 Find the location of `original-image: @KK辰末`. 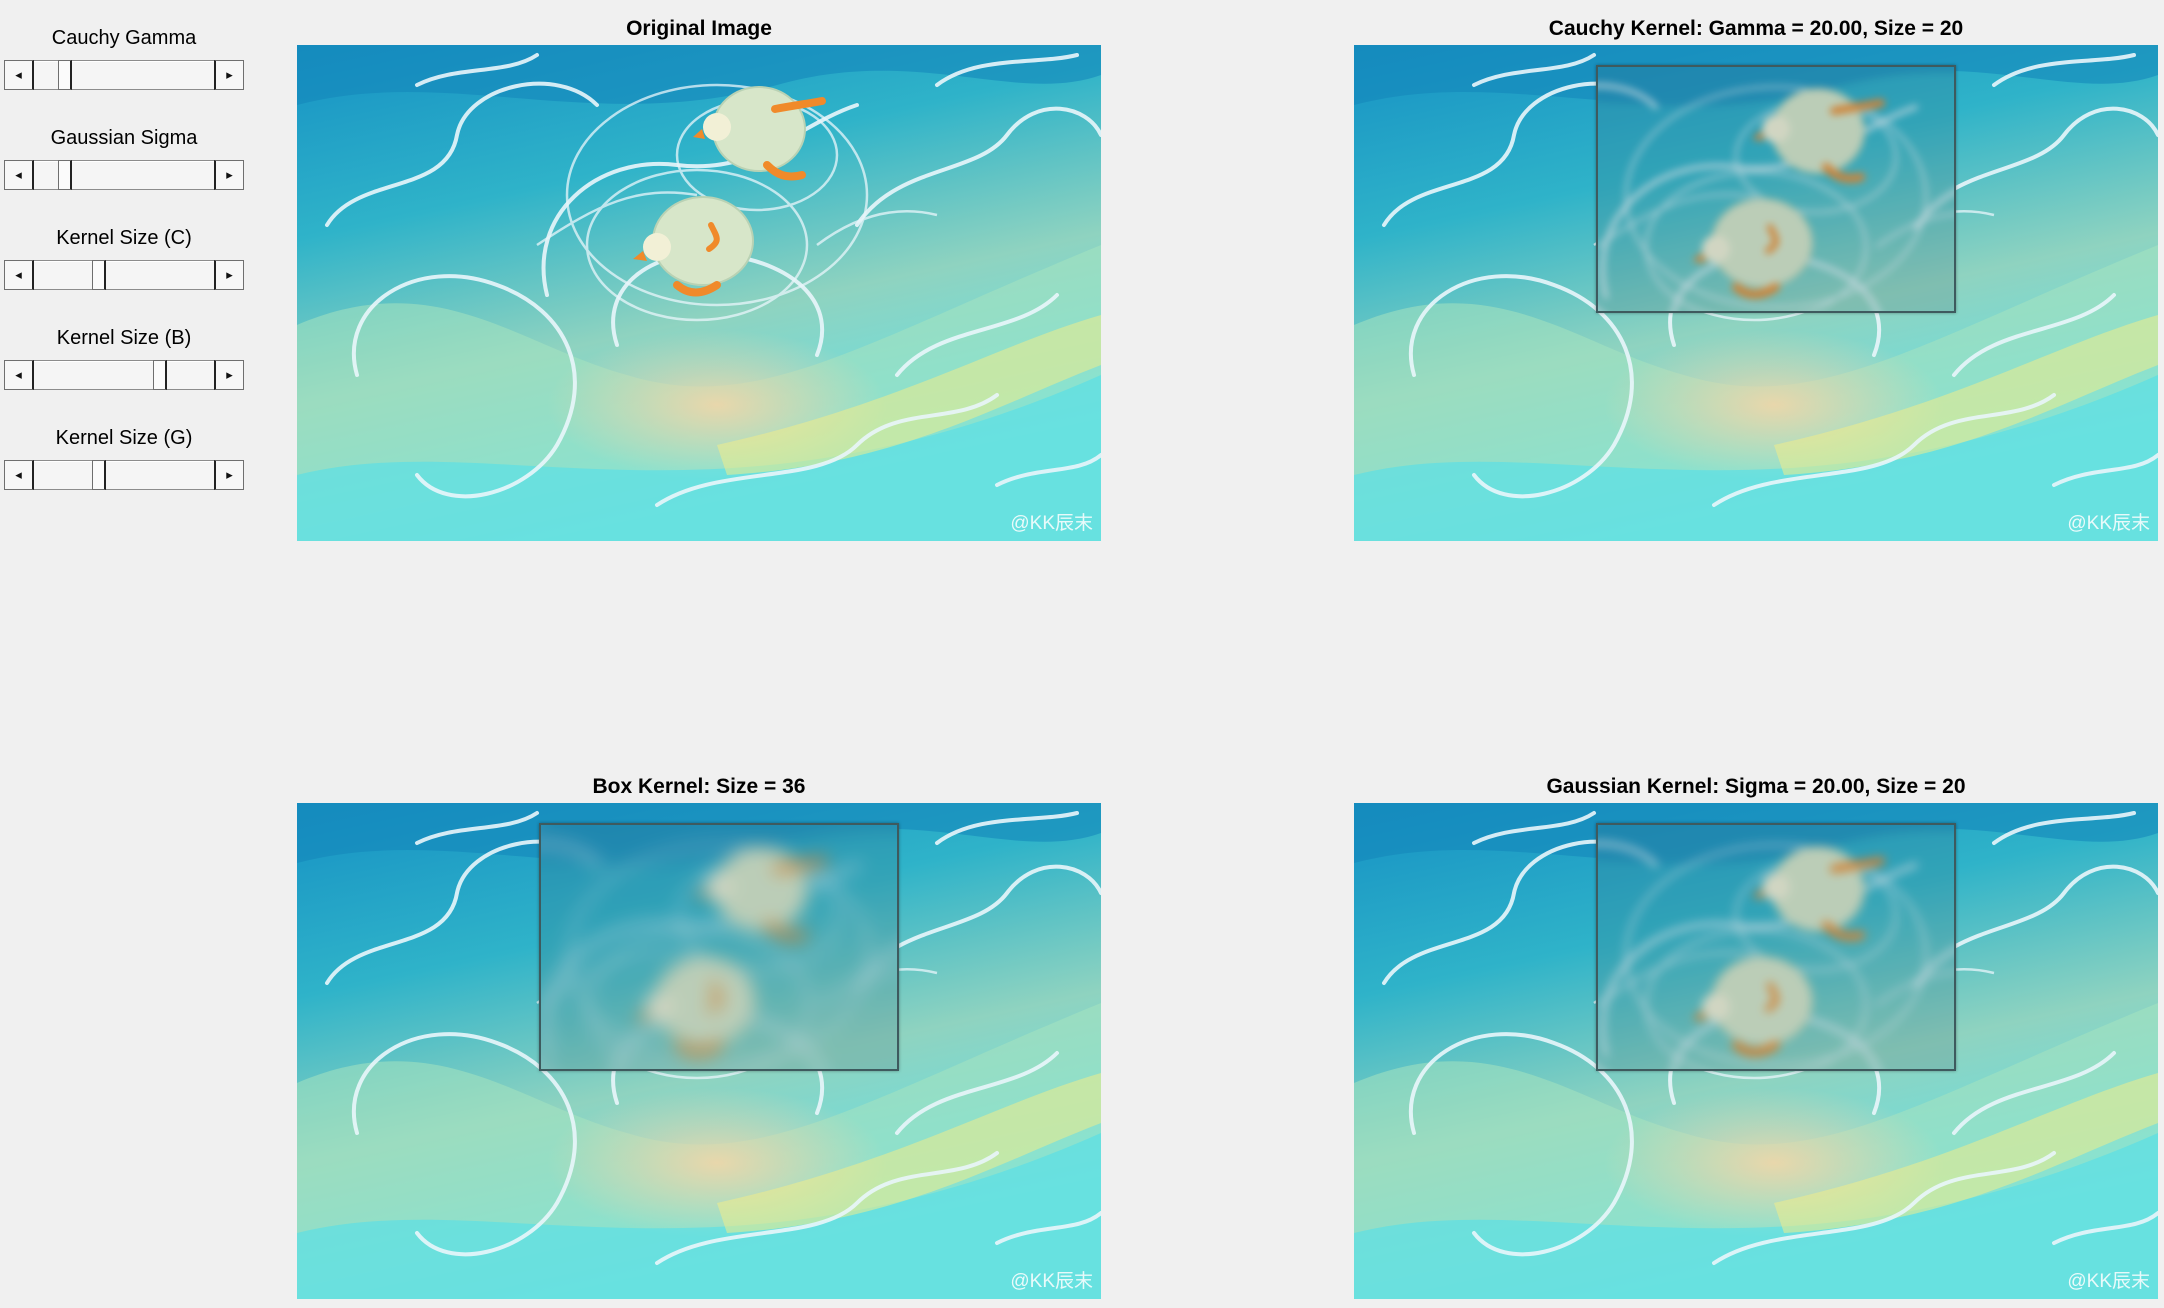

original-image: @KK辰末 is located at coordinates (699, 293).